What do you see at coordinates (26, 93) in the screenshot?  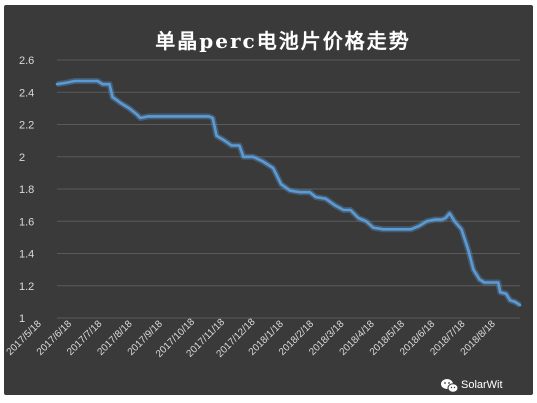 I see `y-tick-label: 2.4` at bounding box center [26, 93].